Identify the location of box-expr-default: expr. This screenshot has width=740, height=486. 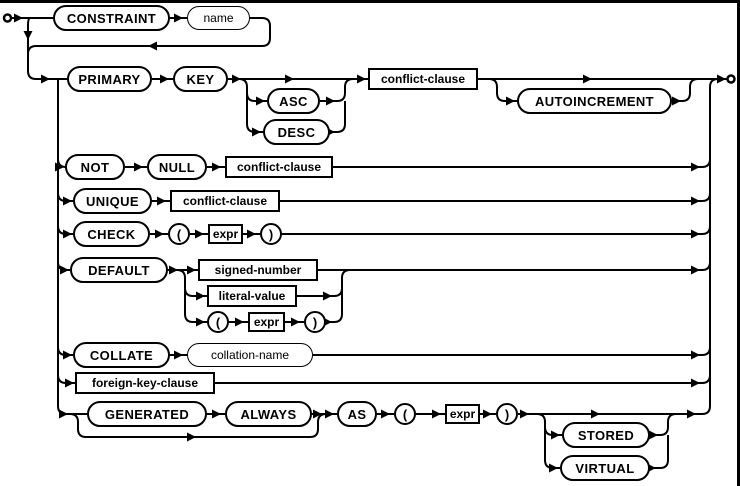
(266, 322).